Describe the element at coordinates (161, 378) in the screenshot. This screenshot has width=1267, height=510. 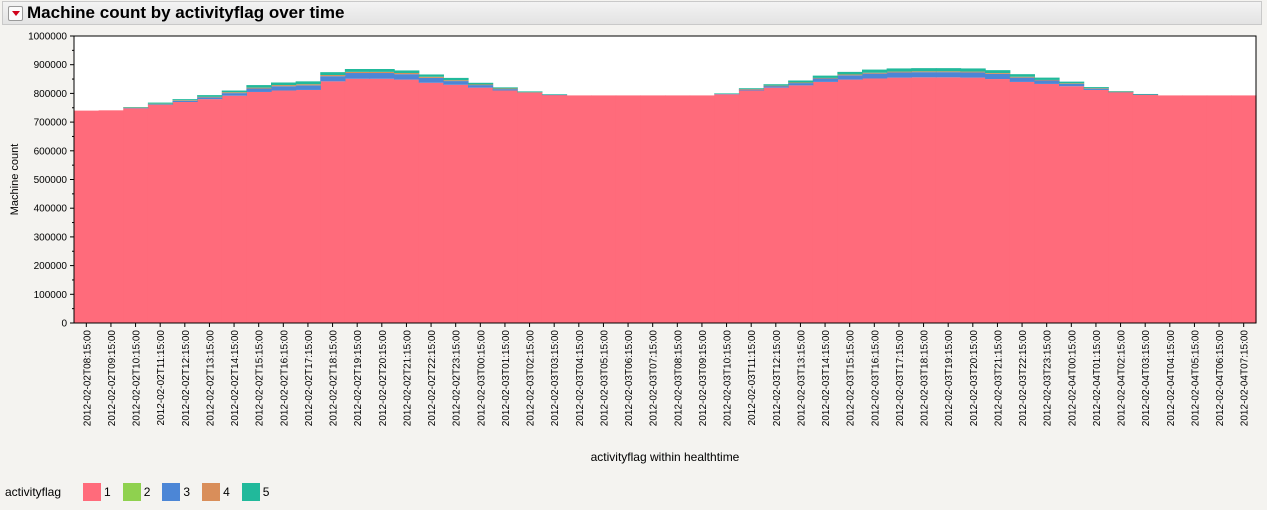
I see `x-tick-label: 2012-02-02T11:15:00` at that location.